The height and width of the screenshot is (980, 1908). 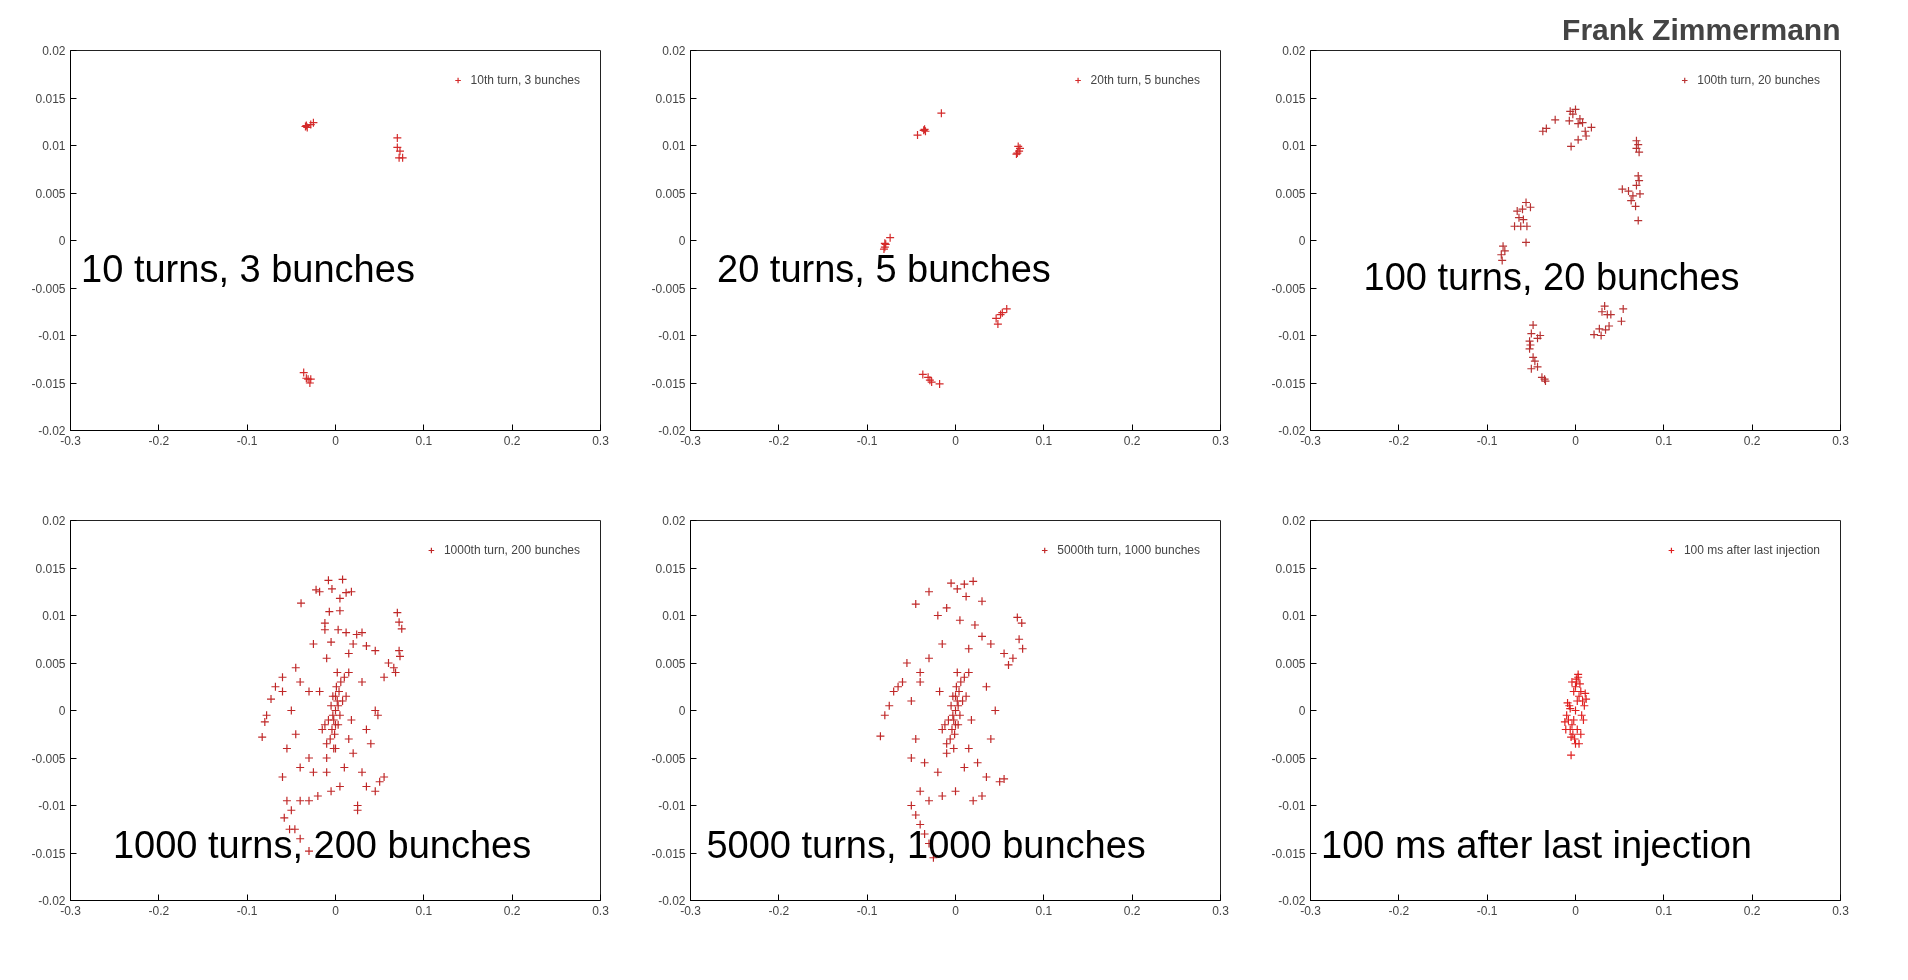 I want to click on legend-label: 10th turn, 3 bunches, so click(x=525, y=80).